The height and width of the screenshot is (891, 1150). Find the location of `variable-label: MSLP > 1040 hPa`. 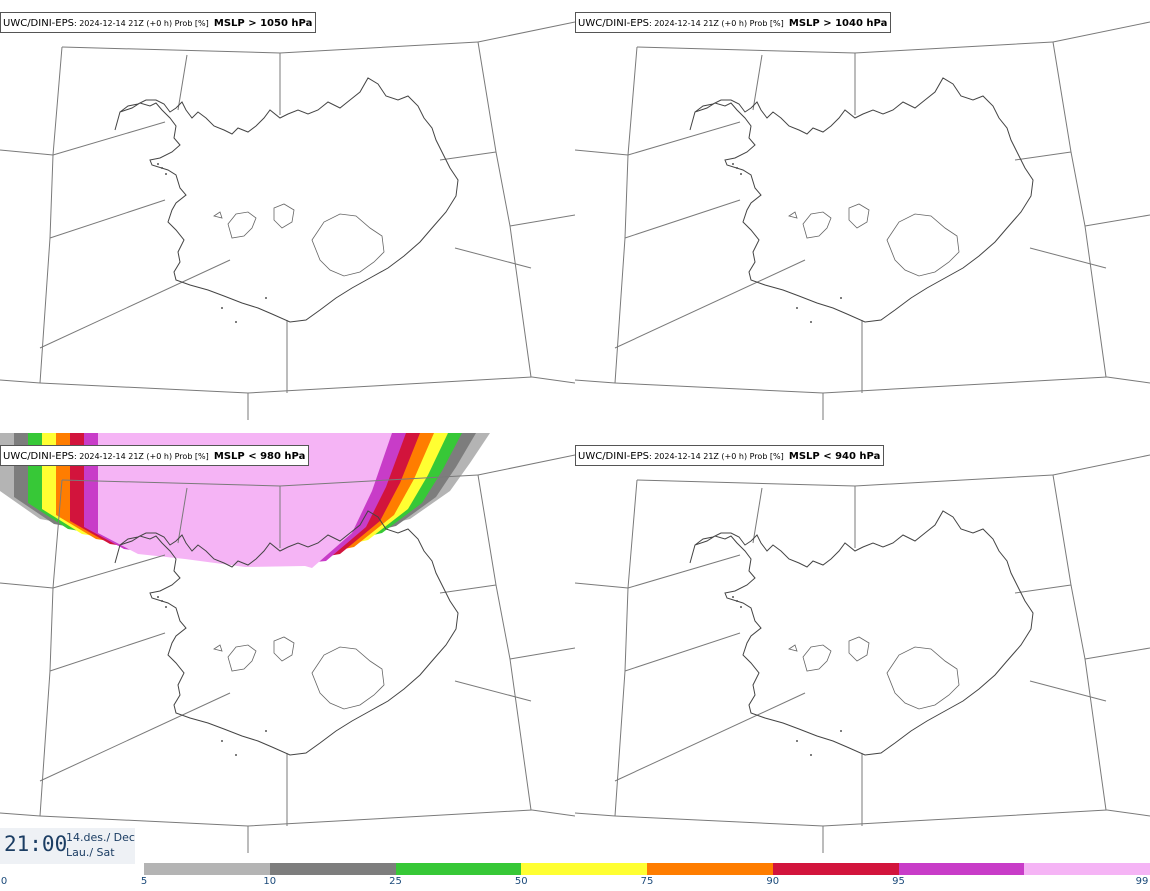

variable-label: MSLP > 1040 hPa is located at coordinates (838, 23).